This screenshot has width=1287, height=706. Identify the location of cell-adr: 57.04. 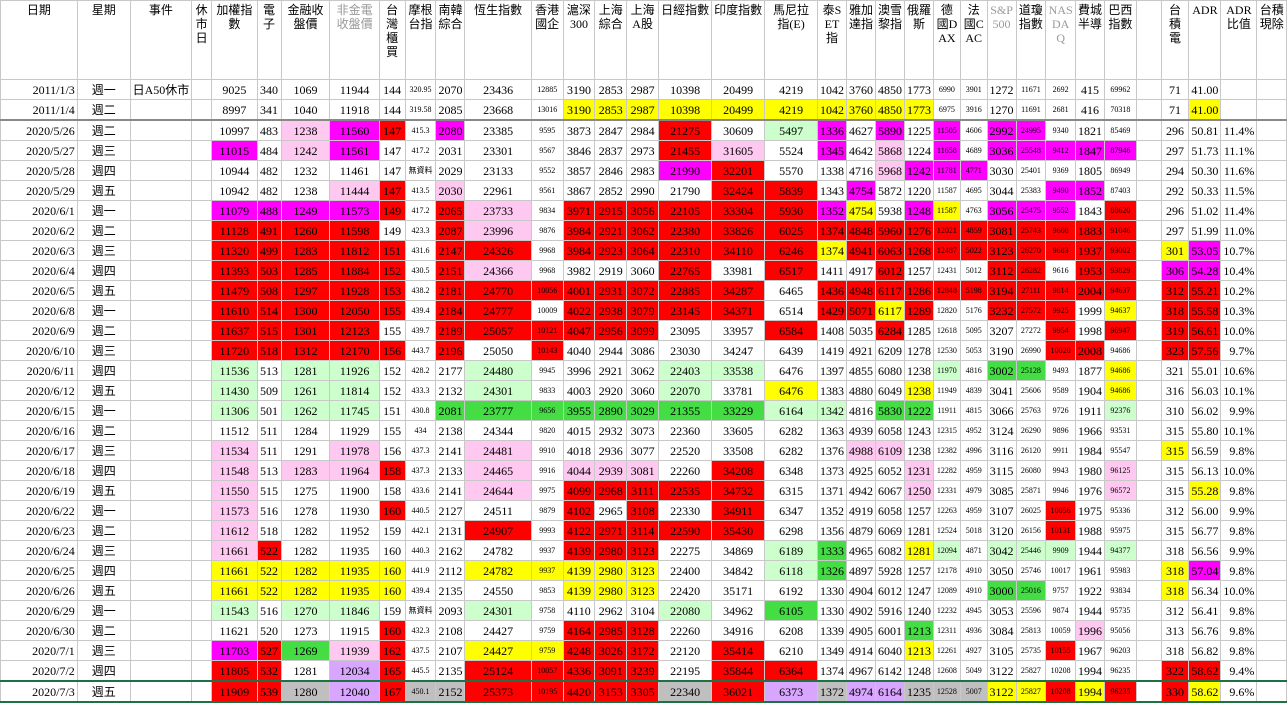
(1205, 570).